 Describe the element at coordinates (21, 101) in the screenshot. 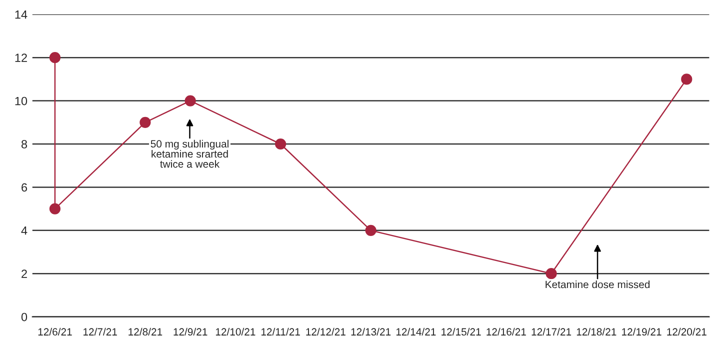

I see `y-tick-label: 10` at that location.